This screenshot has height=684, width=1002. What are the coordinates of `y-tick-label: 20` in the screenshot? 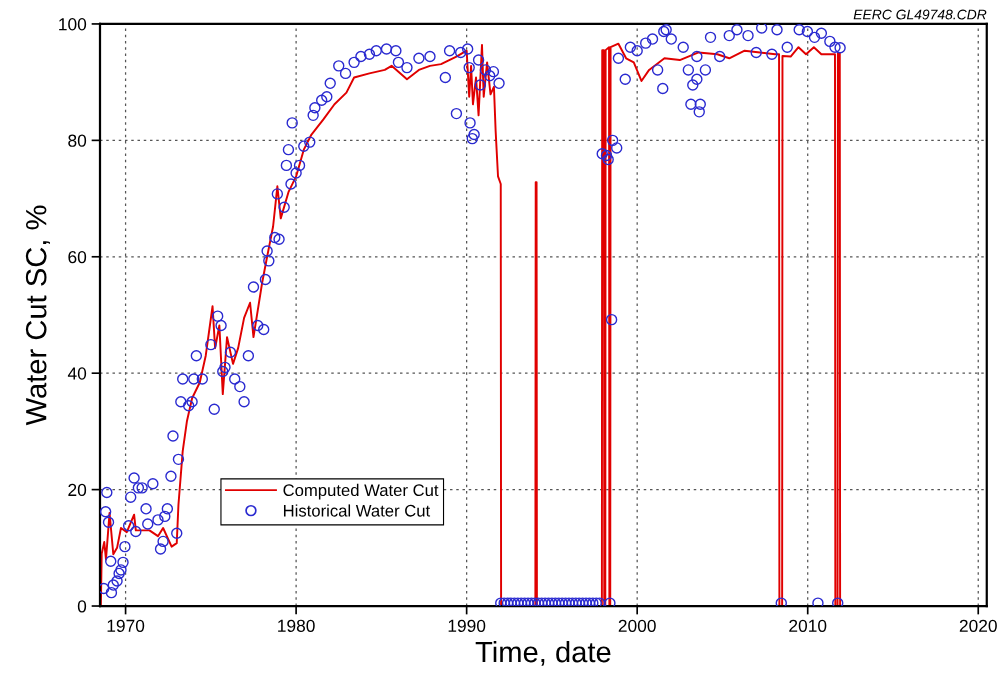 It's located at (77, 490).